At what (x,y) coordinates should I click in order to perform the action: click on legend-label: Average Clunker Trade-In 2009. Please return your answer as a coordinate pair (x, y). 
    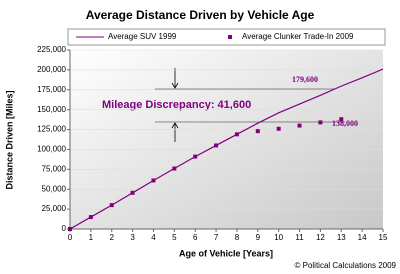
    Looking at the image, I should click on (298, 36).